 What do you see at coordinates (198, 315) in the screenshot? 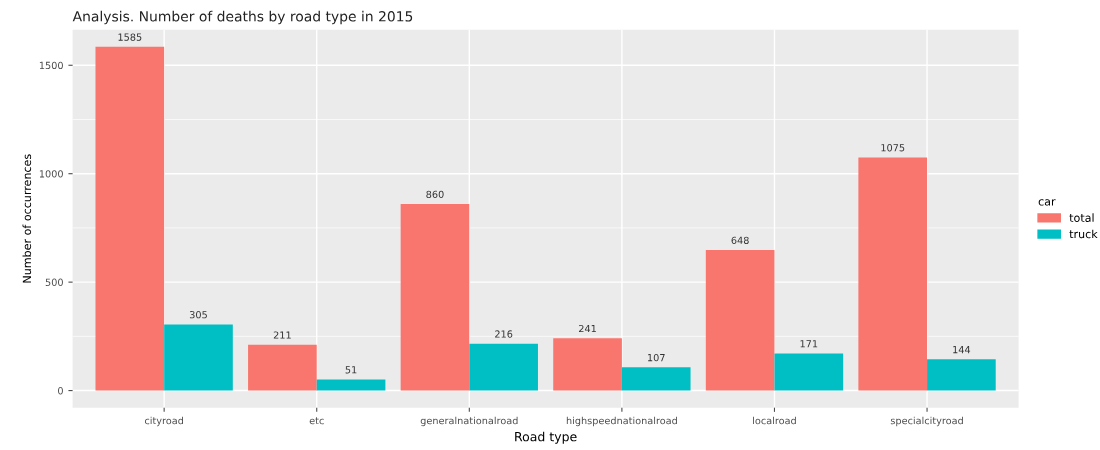
I see `data-label: 305` at bounding box center [198, 315].